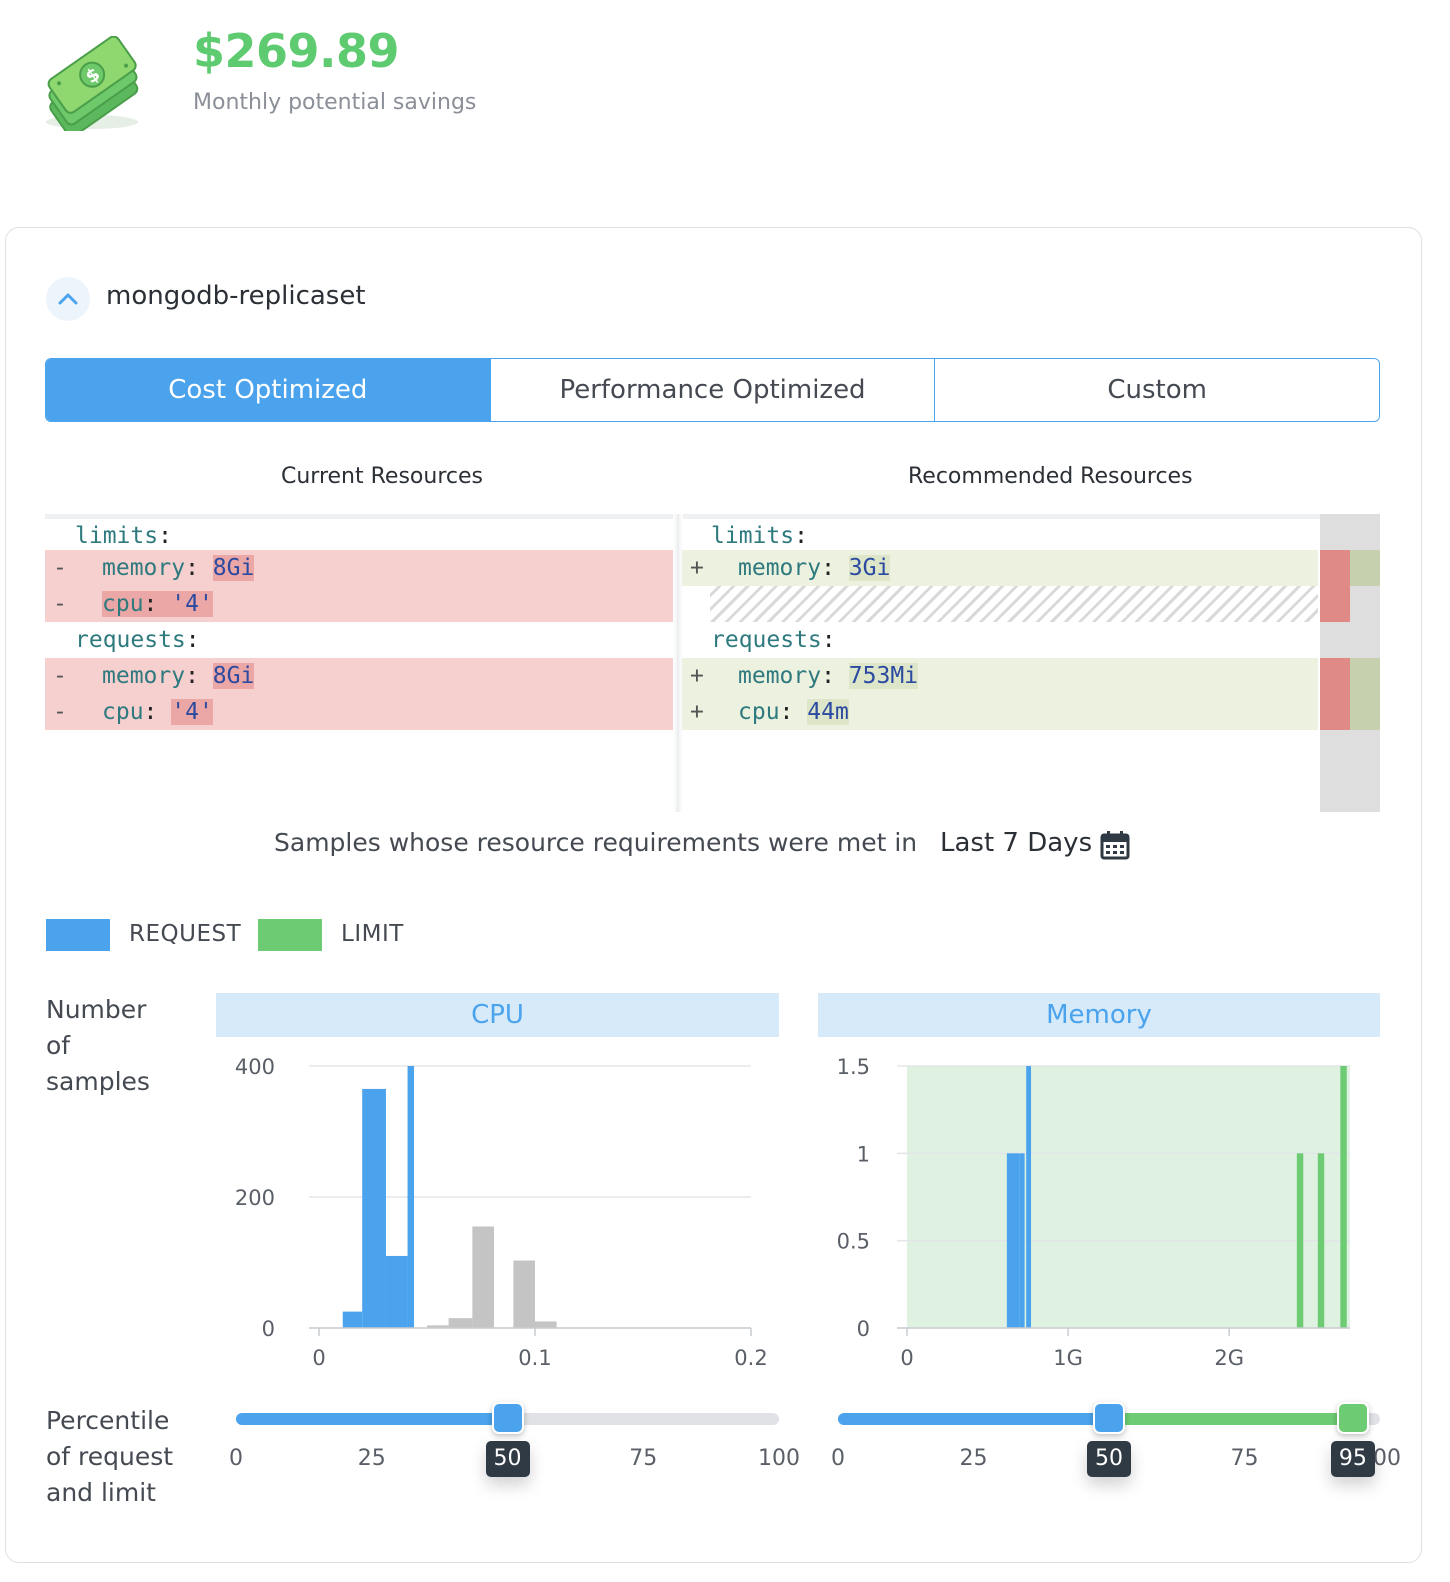  I want to click on recommended-resources-title: Recommended Resources, so click(1050, 476).